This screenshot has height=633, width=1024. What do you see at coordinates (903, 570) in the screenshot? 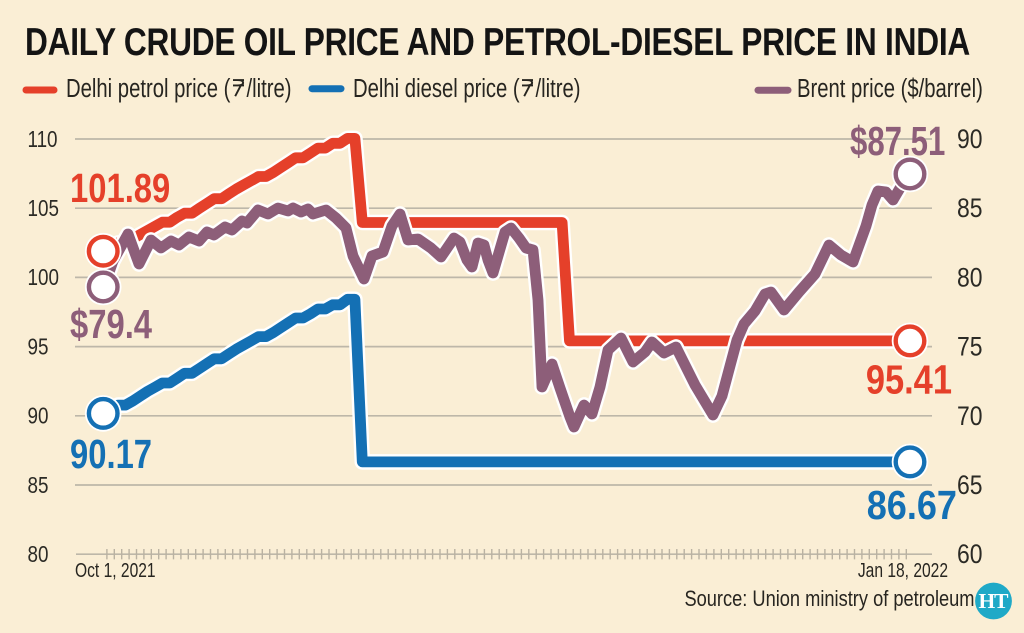
I see `svg-text: Jan 18, 2022` at bounding box center [903, 570].